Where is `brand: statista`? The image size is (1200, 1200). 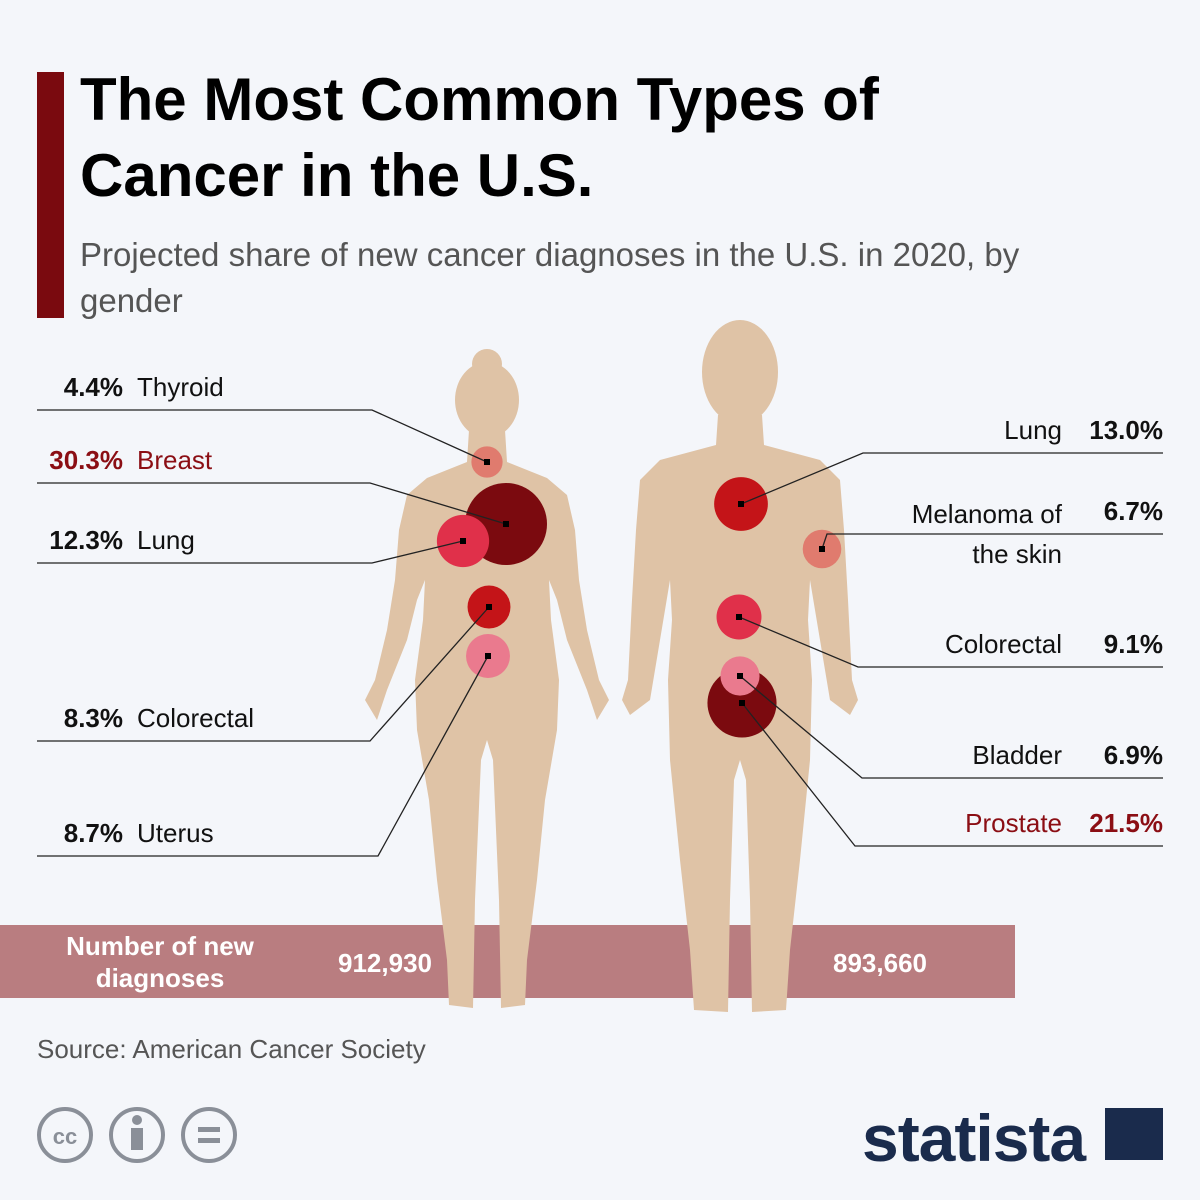 brand: statista is located at coordinates (974, 1138).